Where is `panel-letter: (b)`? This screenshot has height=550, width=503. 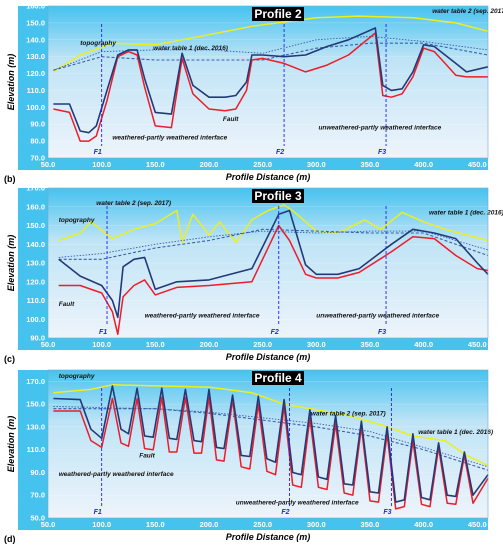 panel-letter: (b) is located at coordinates (10, 179).